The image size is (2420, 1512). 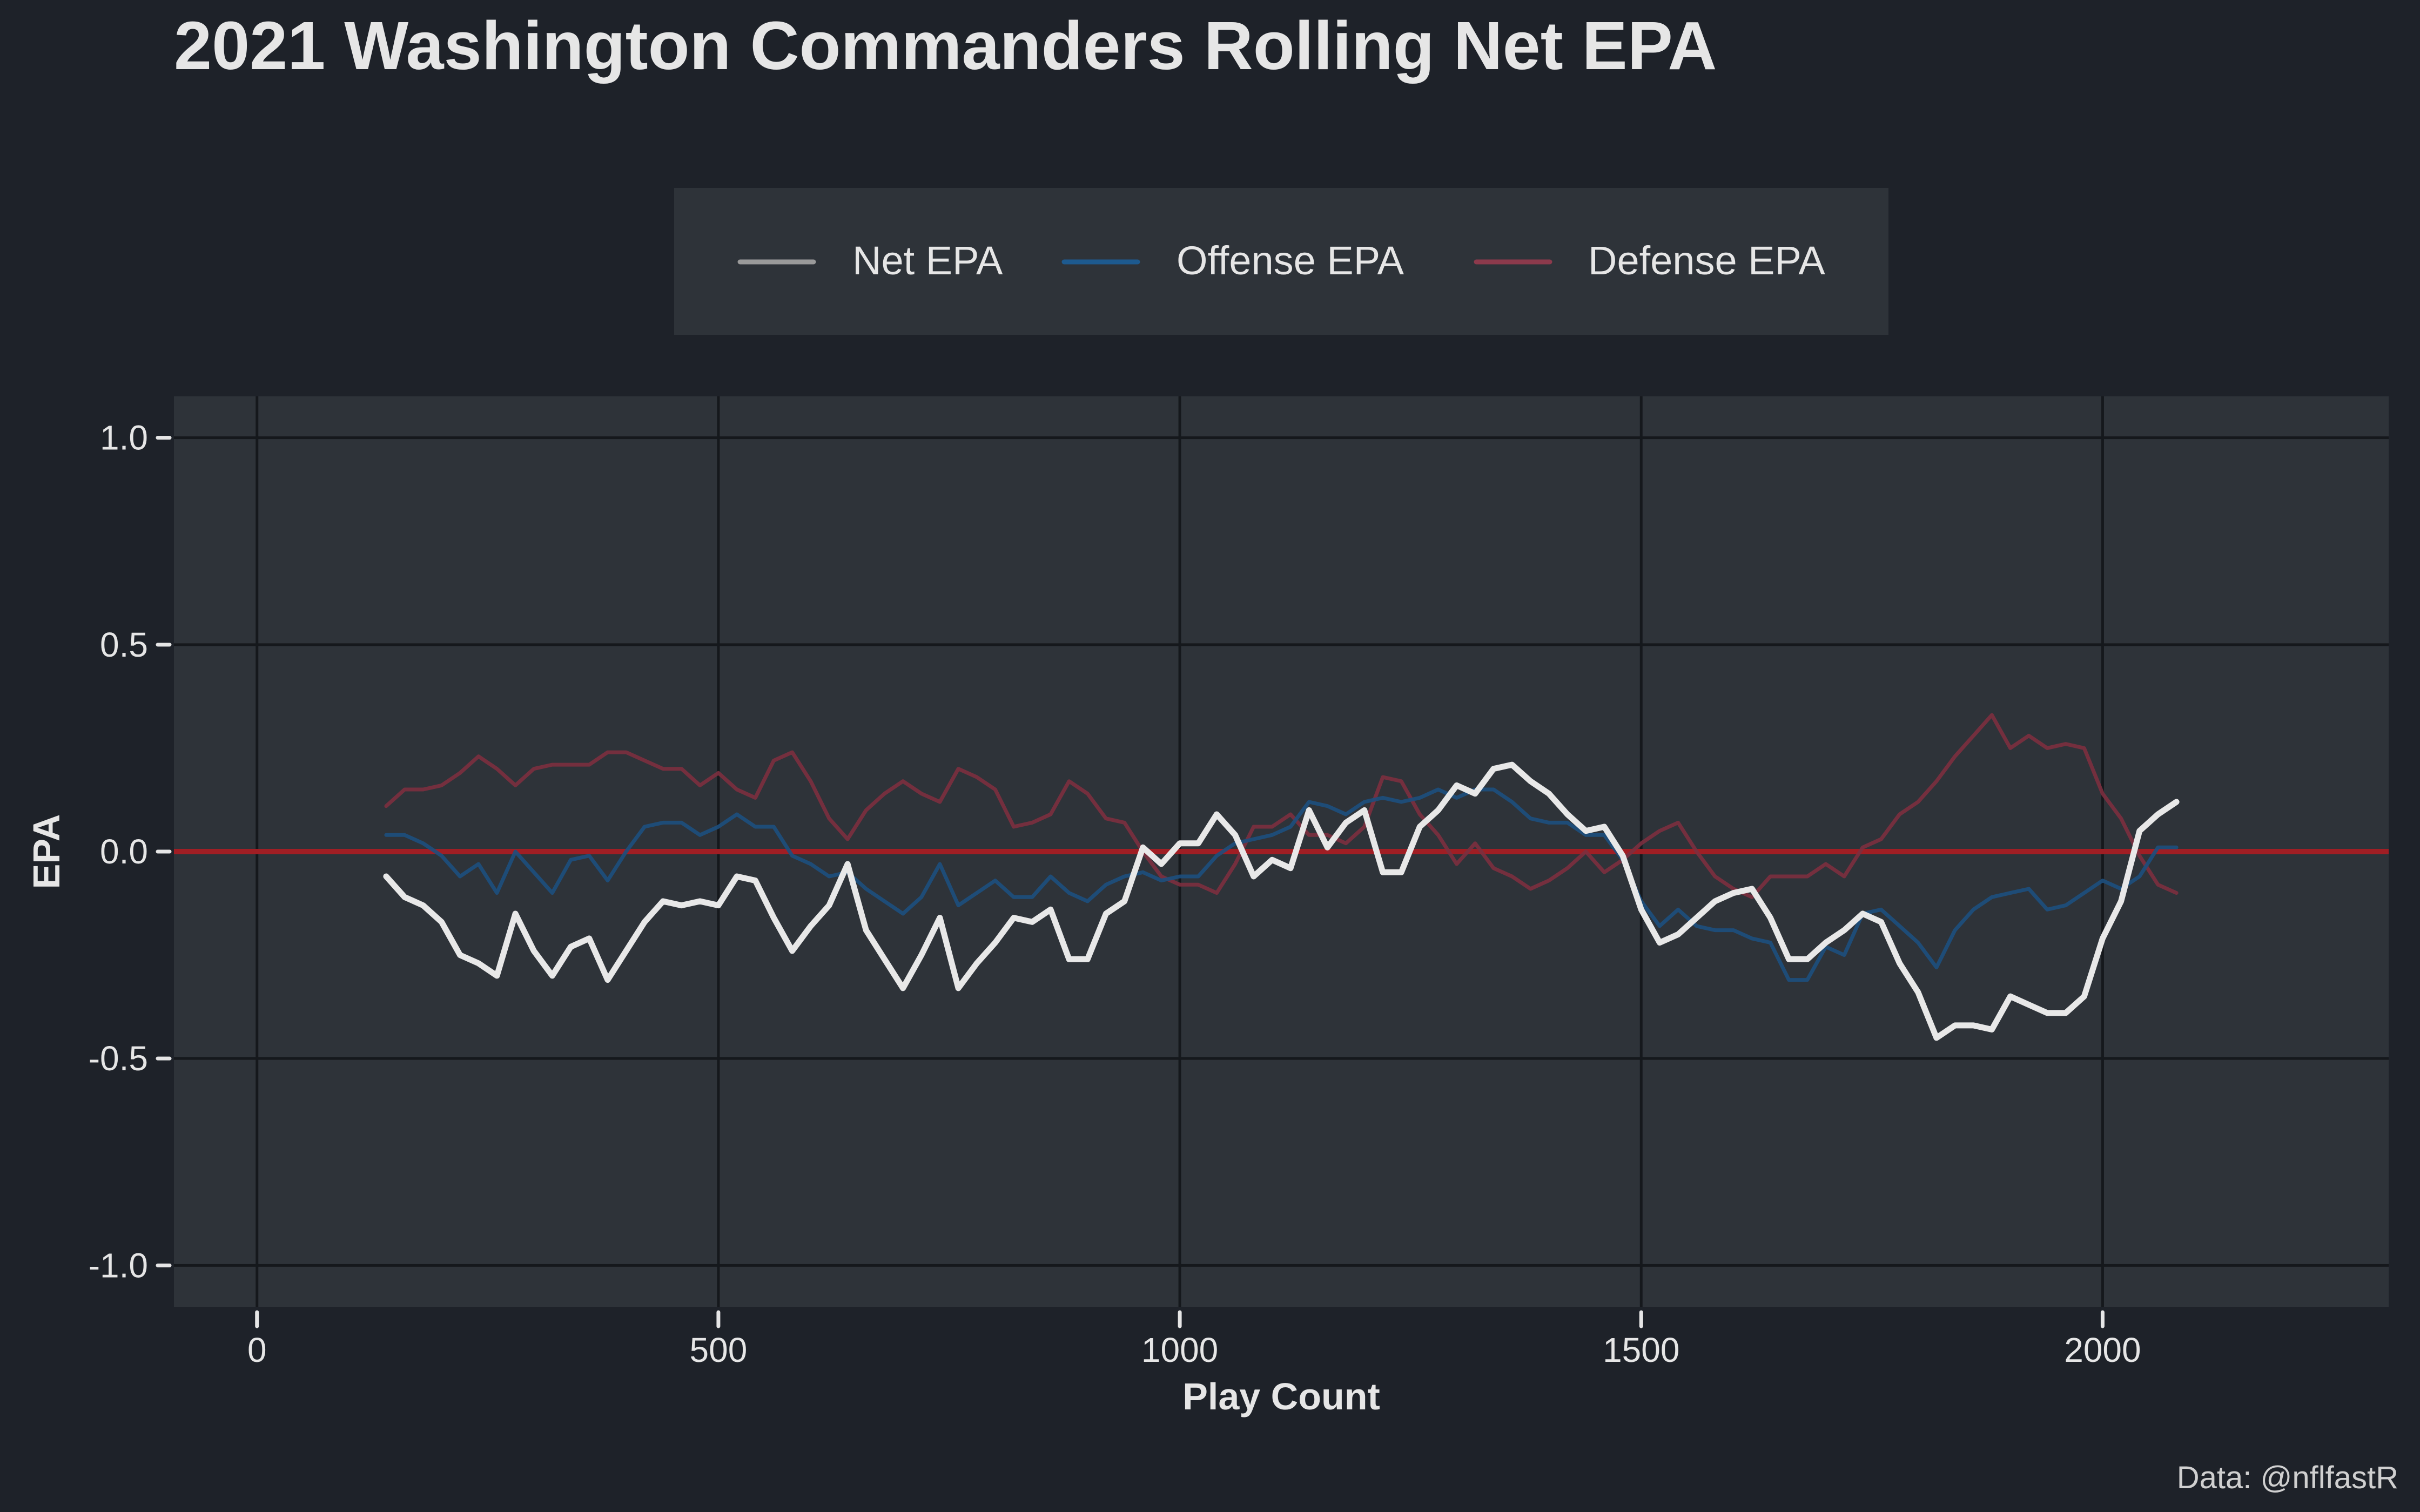 I want to click on defense-epa-legend-label: Defense EPA, so click(x=1706, y=260).